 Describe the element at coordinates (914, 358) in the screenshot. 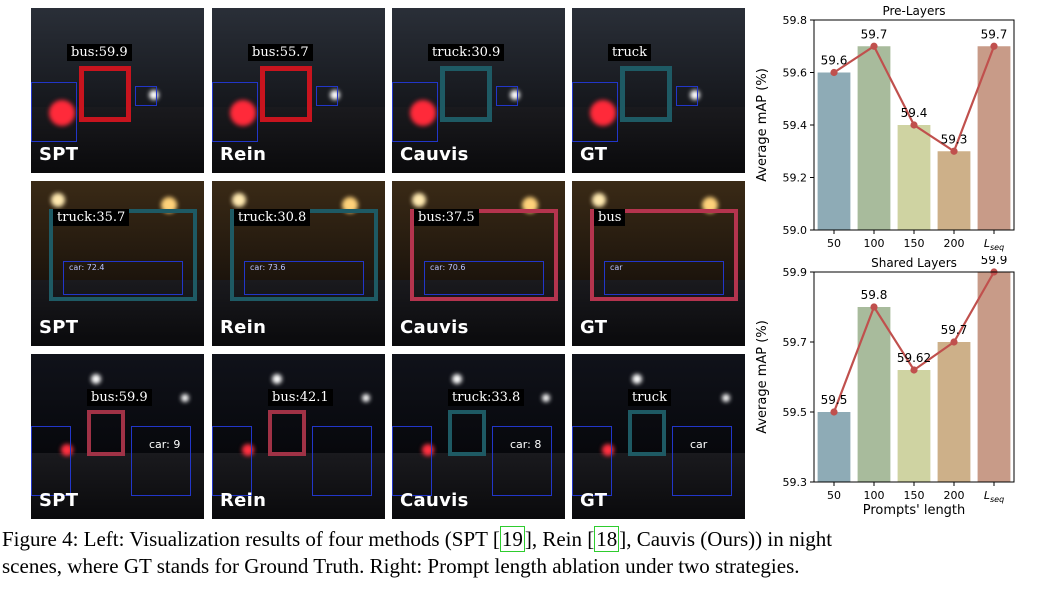

I see `data-label: 59.62` at that location.